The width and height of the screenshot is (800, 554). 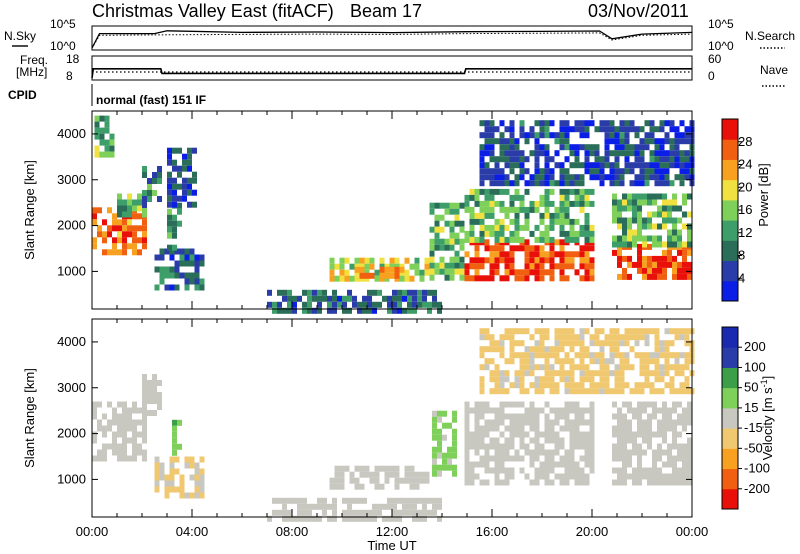 What do you see at coordinates (392, 531) in the screenshot?
I see `time-axis-ticks: 00:00 04:00 08:00 12:00 16:00 20:00 00:00` at bounding box center [392, 531].